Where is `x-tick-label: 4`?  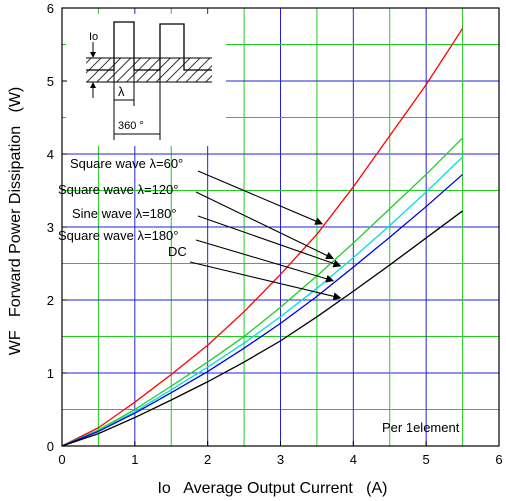 x-tick-label: 4 is located at coordinates (353, 459).